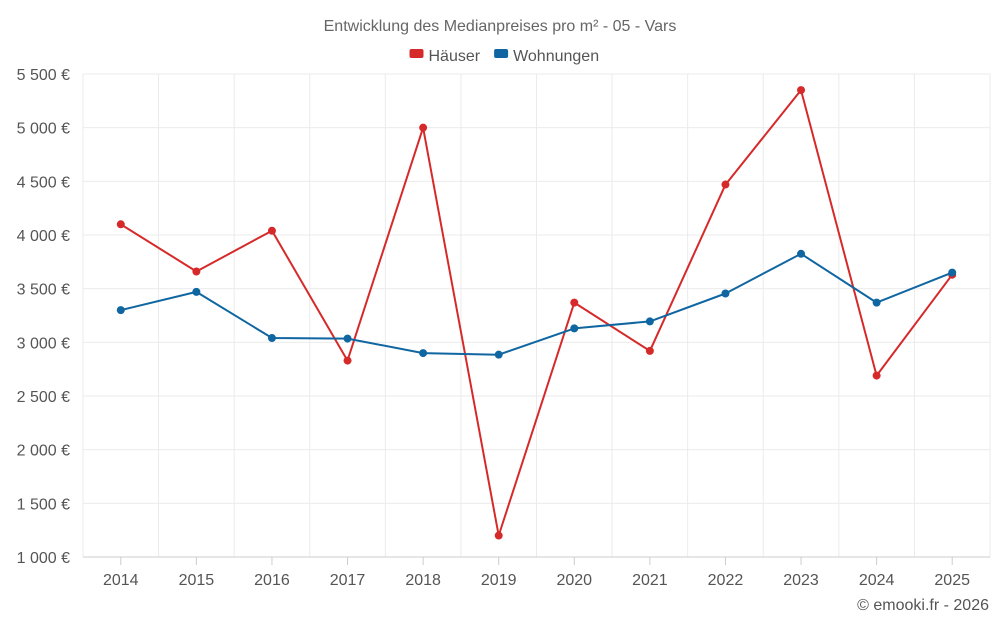  Describe the element at coordinates (43, 129) in the screenshot. I see `y-tick-label: 5 000 €` at that location.